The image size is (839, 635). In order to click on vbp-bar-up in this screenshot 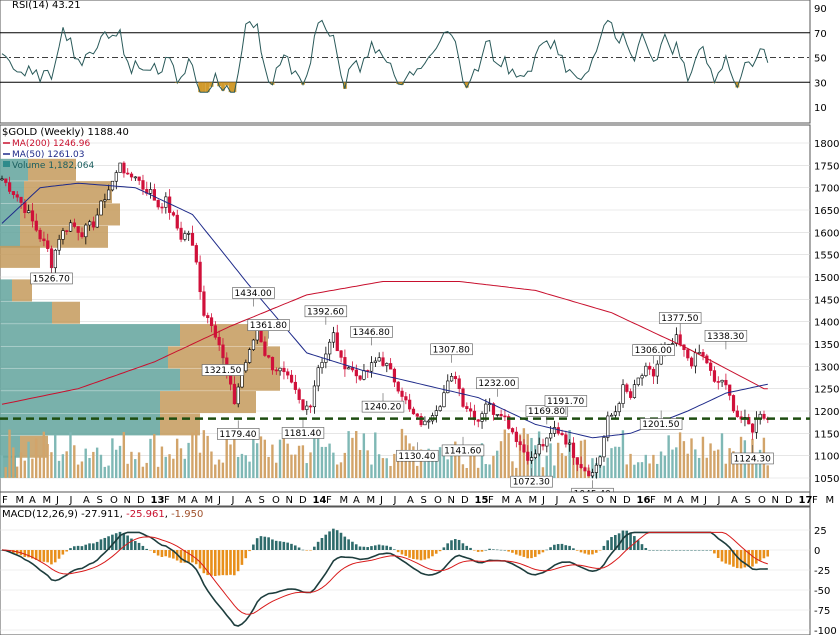, I will do `click(80, 424)`.